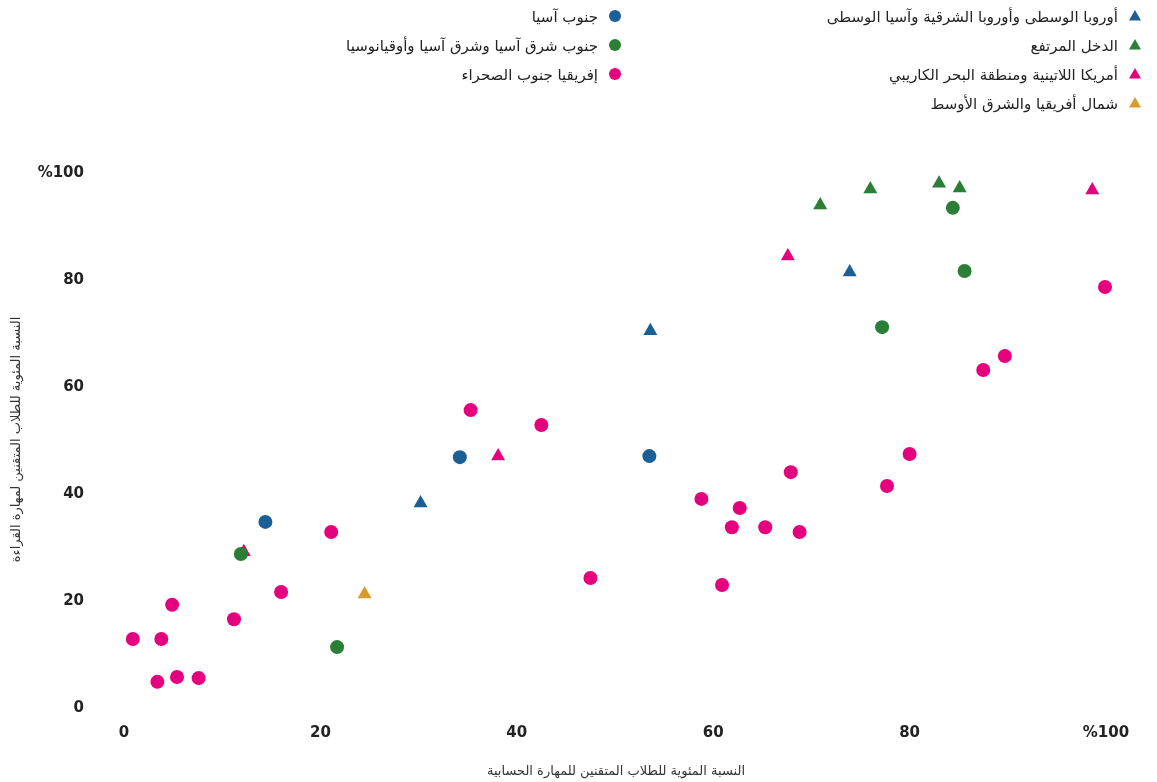  I want to click on x-tick-label: 0, so click(124, 732).